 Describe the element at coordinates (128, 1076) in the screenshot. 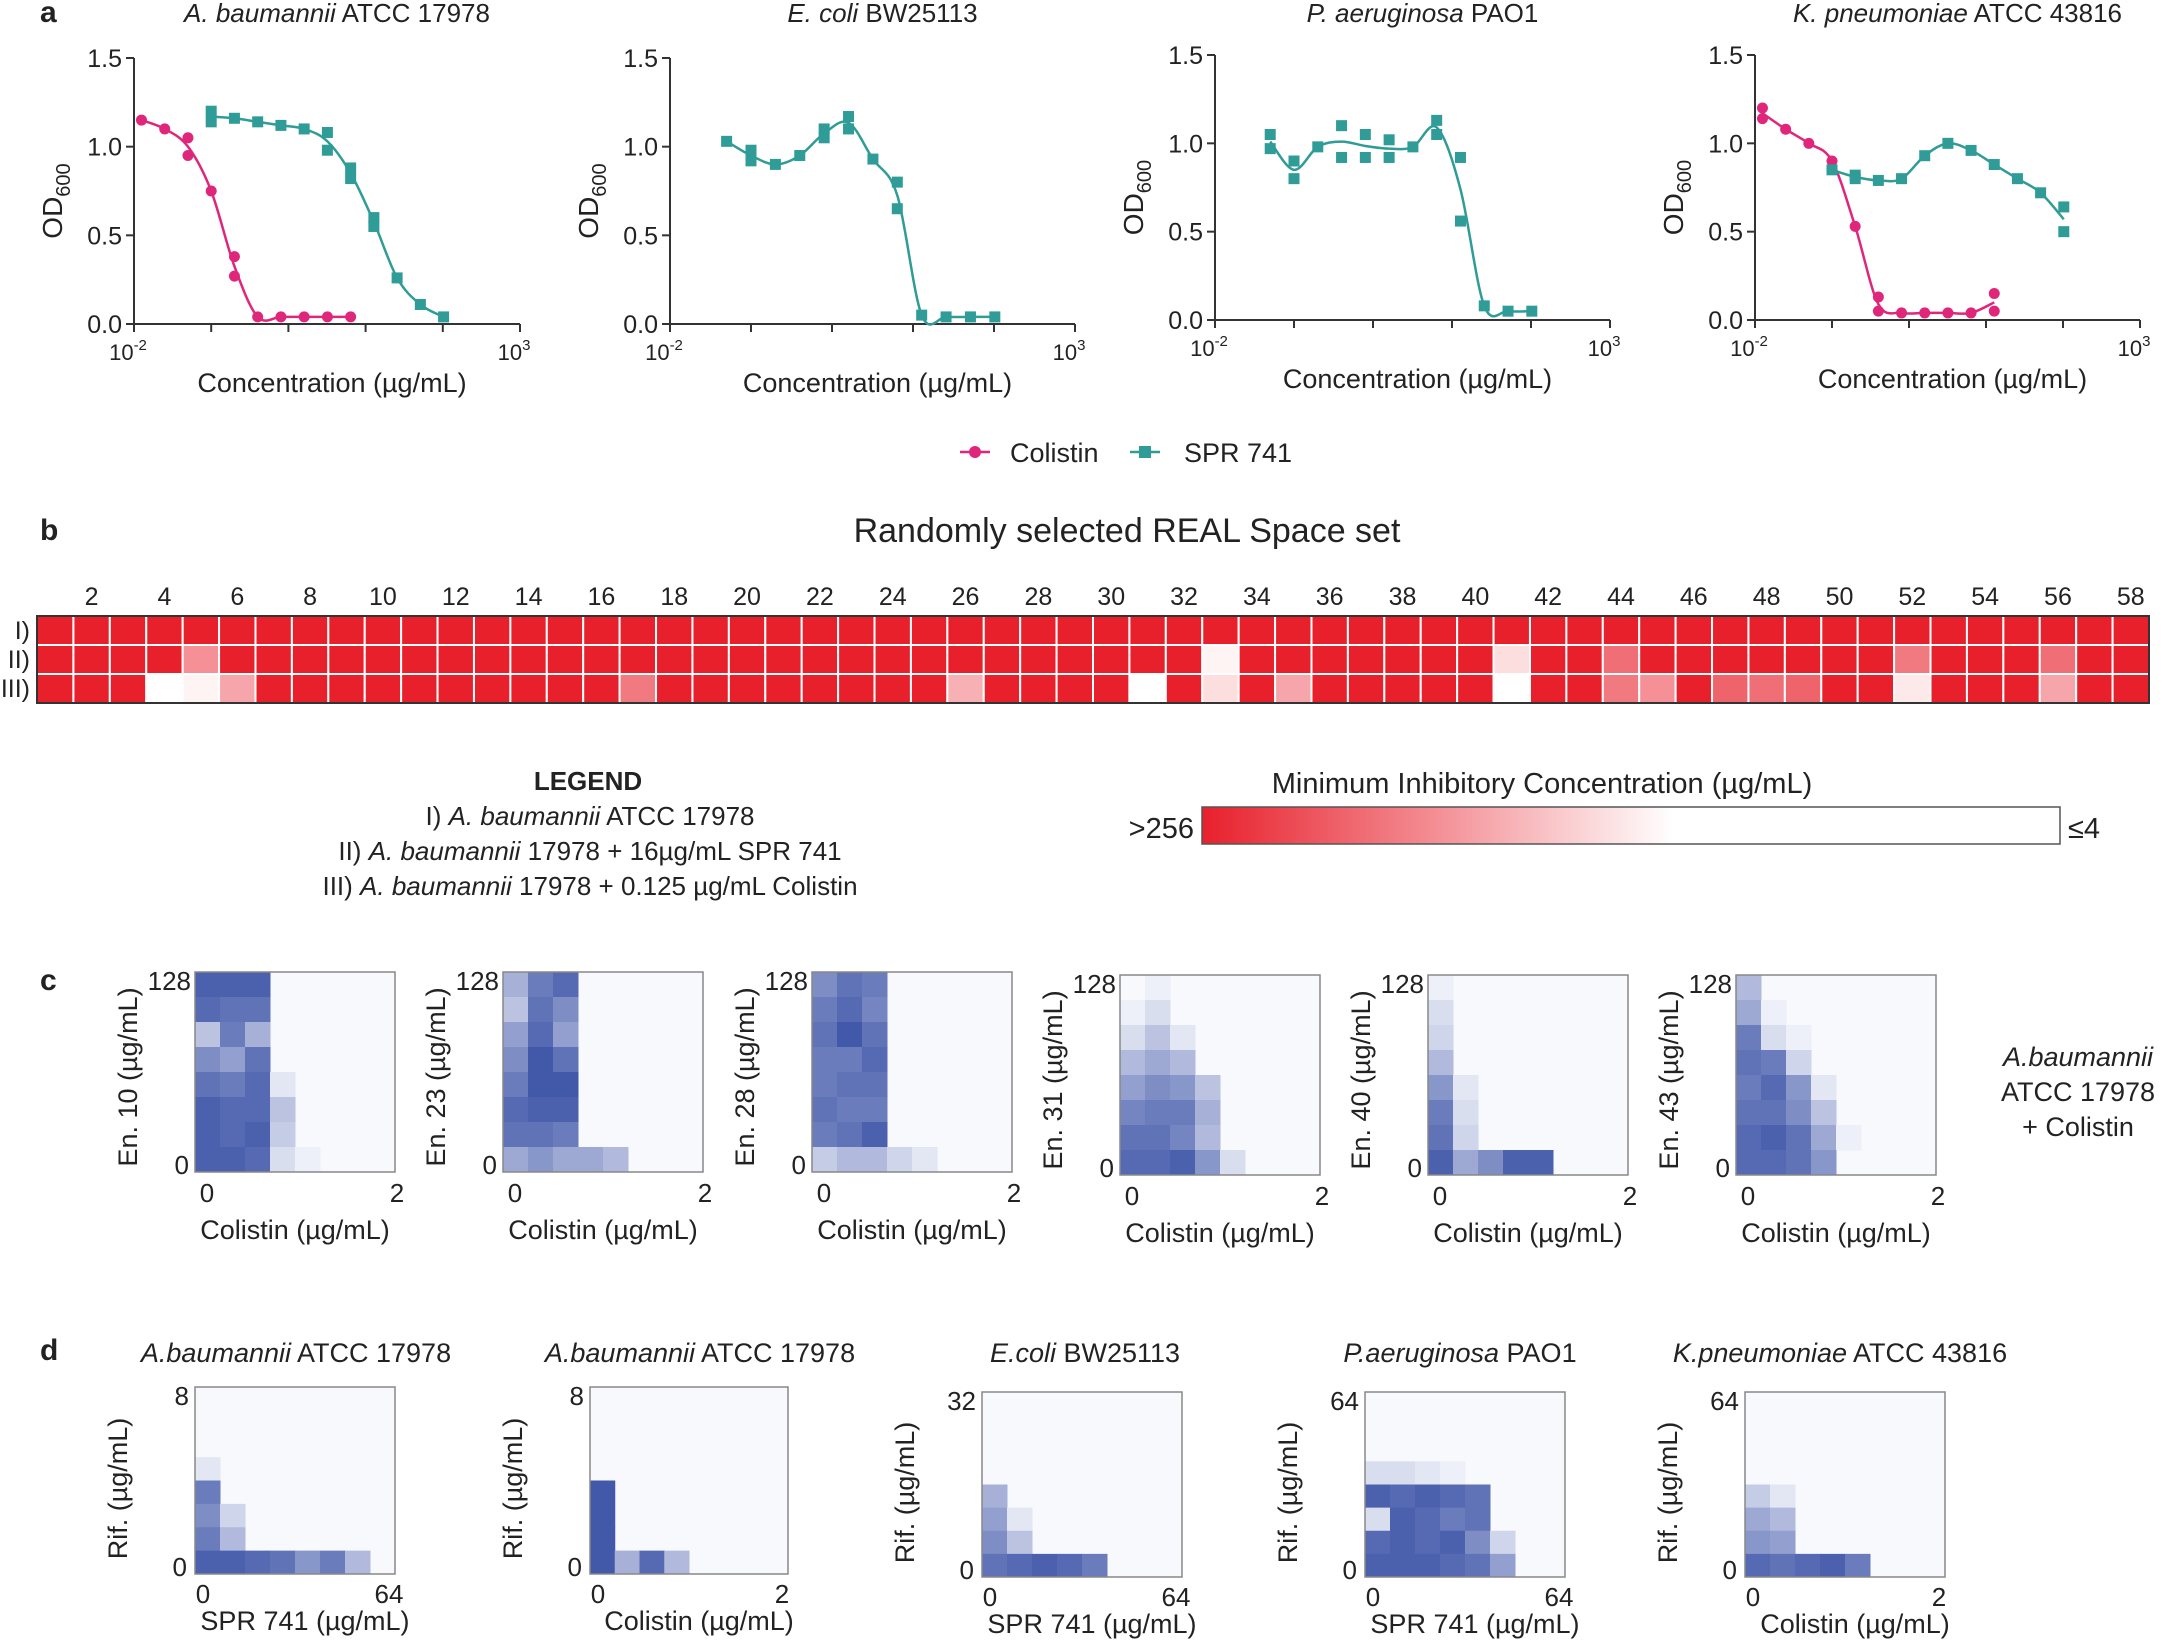

I see `y-axis-label: En. 10 (µg/mL)` at that location.